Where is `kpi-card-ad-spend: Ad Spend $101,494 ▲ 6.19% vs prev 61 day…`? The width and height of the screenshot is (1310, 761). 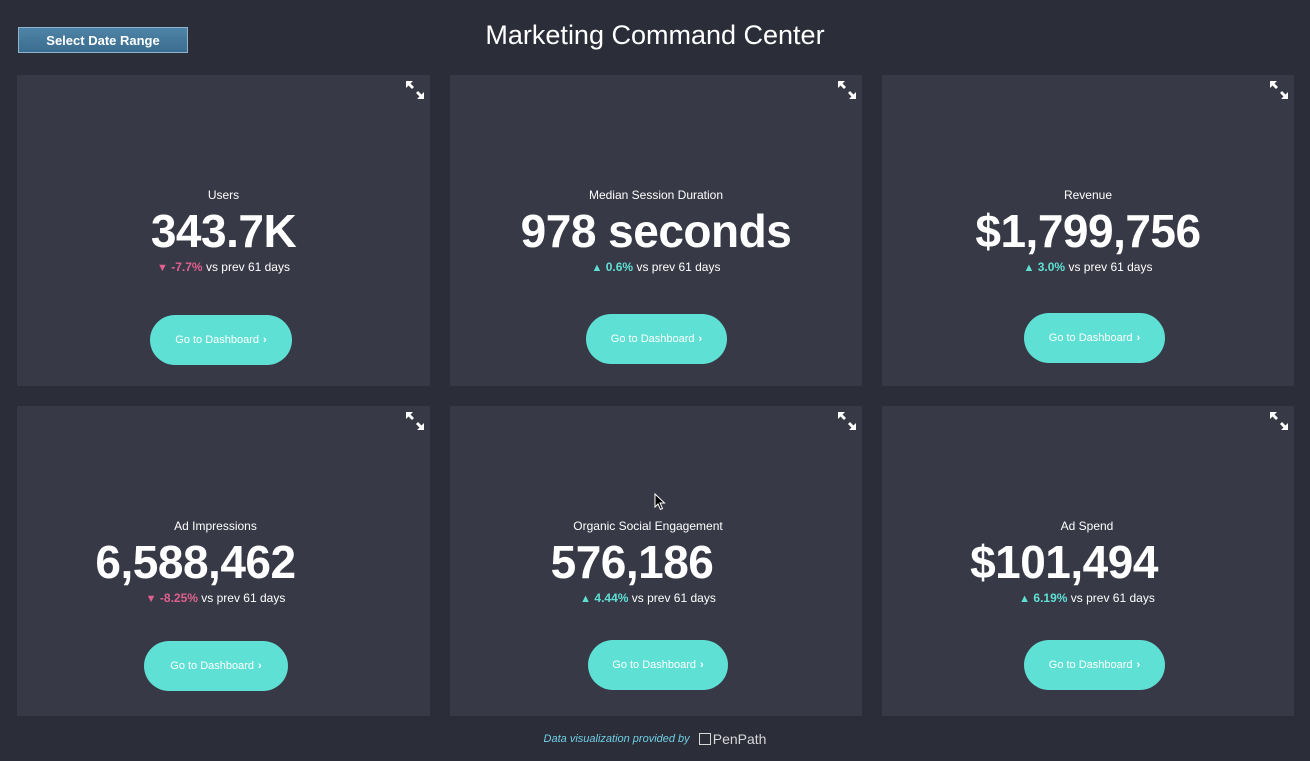 kpi-card-ad-spend: Ad Spend $101,494 ▲ 6.19% vs prev 61 day… is located at coordinates (1088, 561).